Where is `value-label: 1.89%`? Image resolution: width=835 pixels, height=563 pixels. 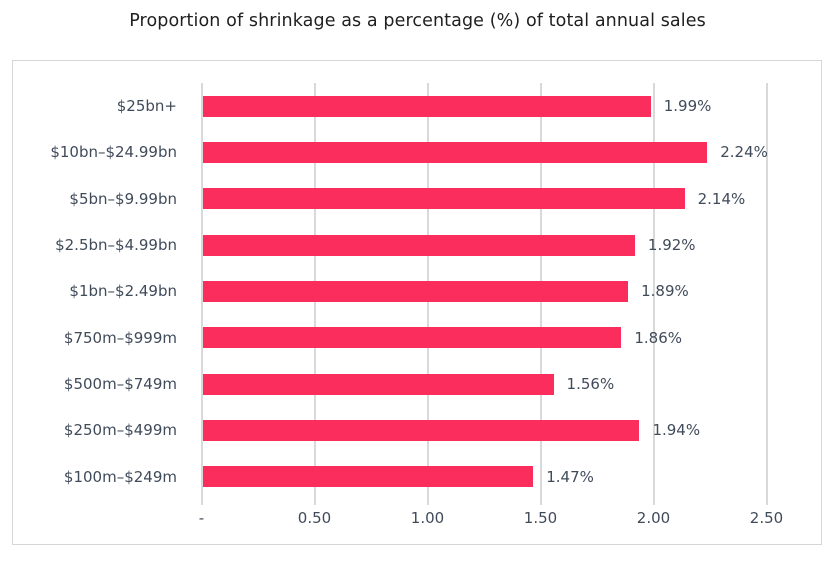 value-label: 1.89% is located at coordinates (665, 291).